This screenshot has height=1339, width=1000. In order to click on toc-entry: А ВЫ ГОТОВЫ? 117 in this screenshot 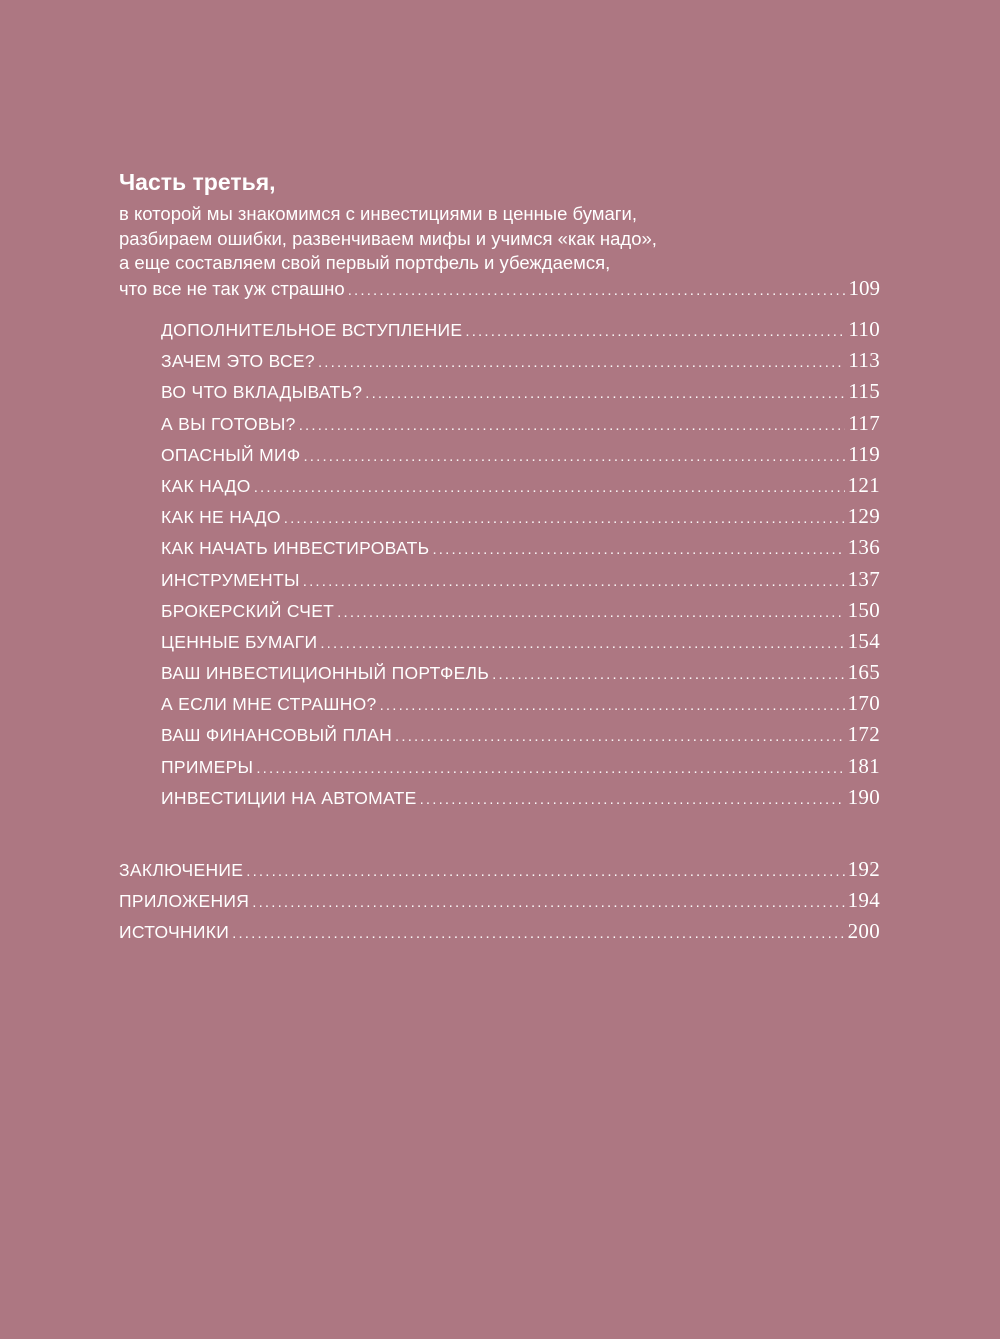, I will do `click(520, 426)`.